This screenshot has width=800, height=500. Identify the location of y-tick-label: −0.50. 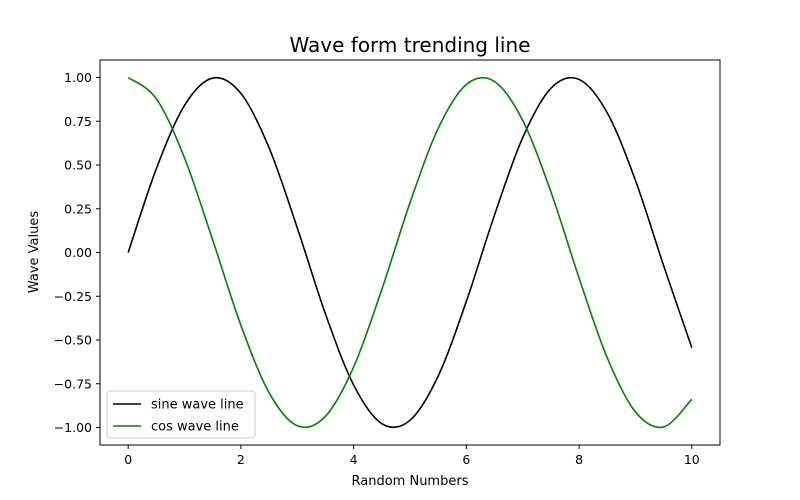
(73, 340).